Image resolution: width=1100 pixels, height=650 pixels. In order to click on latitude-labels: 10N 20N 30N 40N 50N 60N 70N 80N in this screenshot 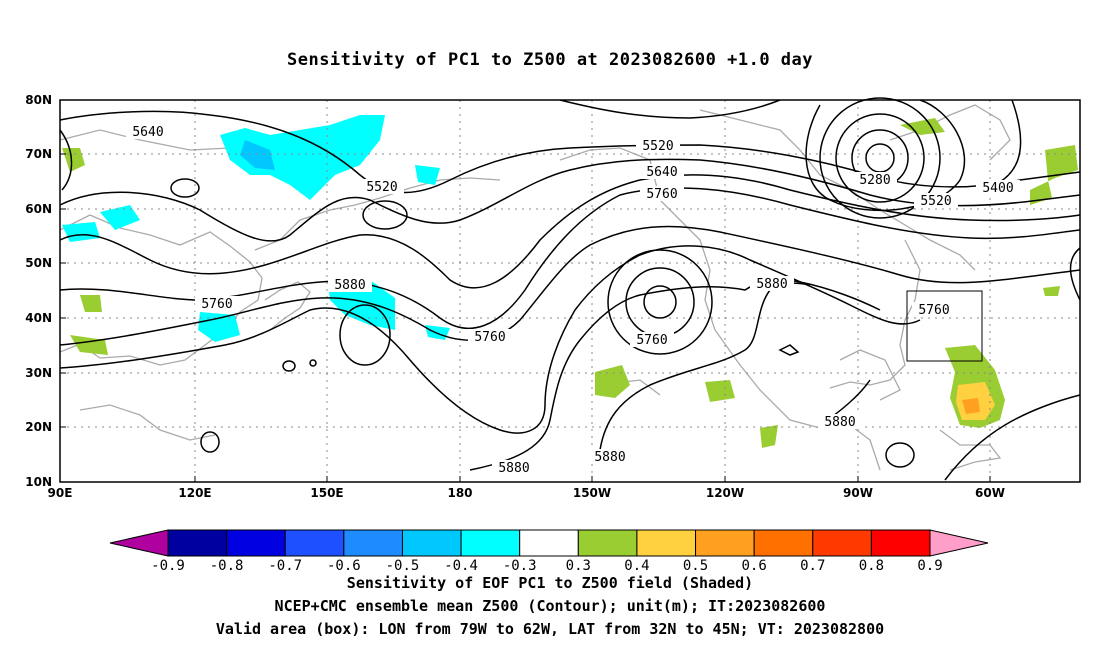, I will do `click(45, 291)`.